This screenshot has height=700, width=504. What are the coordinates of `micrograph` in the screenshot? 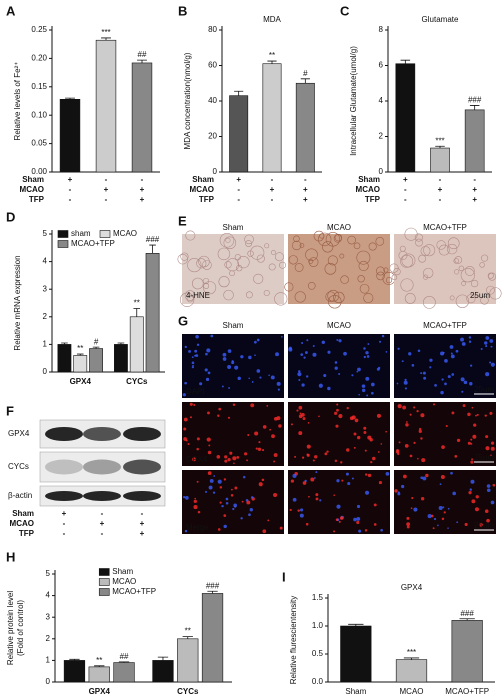 It's located at (445, 269).